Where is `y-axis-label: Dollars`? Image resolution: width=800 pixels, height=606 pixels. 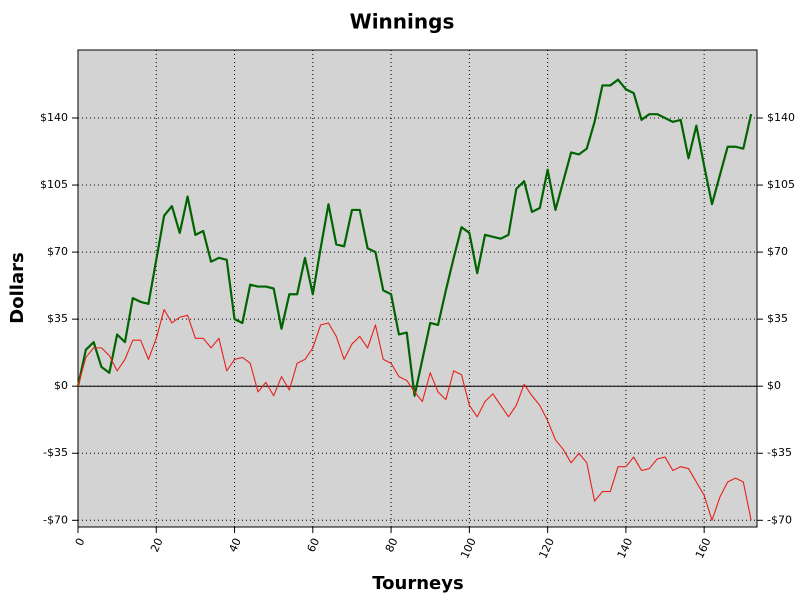 y-axis-label: Dollars is located at coordinates (17, 287).